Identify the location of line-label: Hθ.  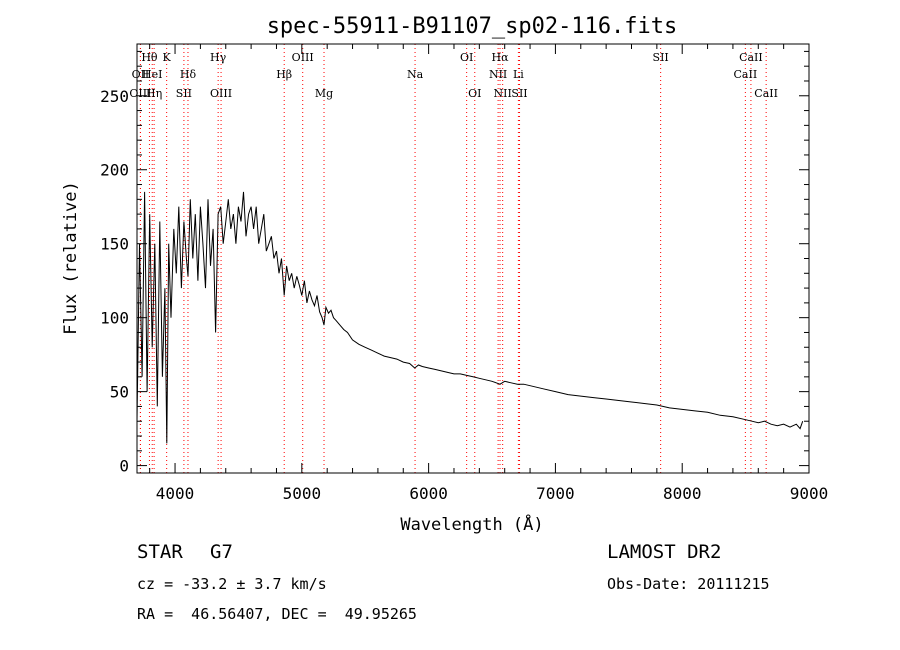
(149, 57).